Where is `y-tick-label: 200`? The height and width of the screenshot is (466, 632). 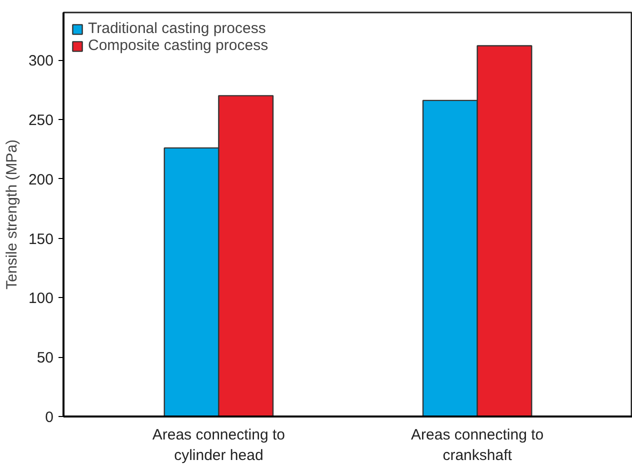
y-tick-label: 200 is located at coordinates (41, 179).